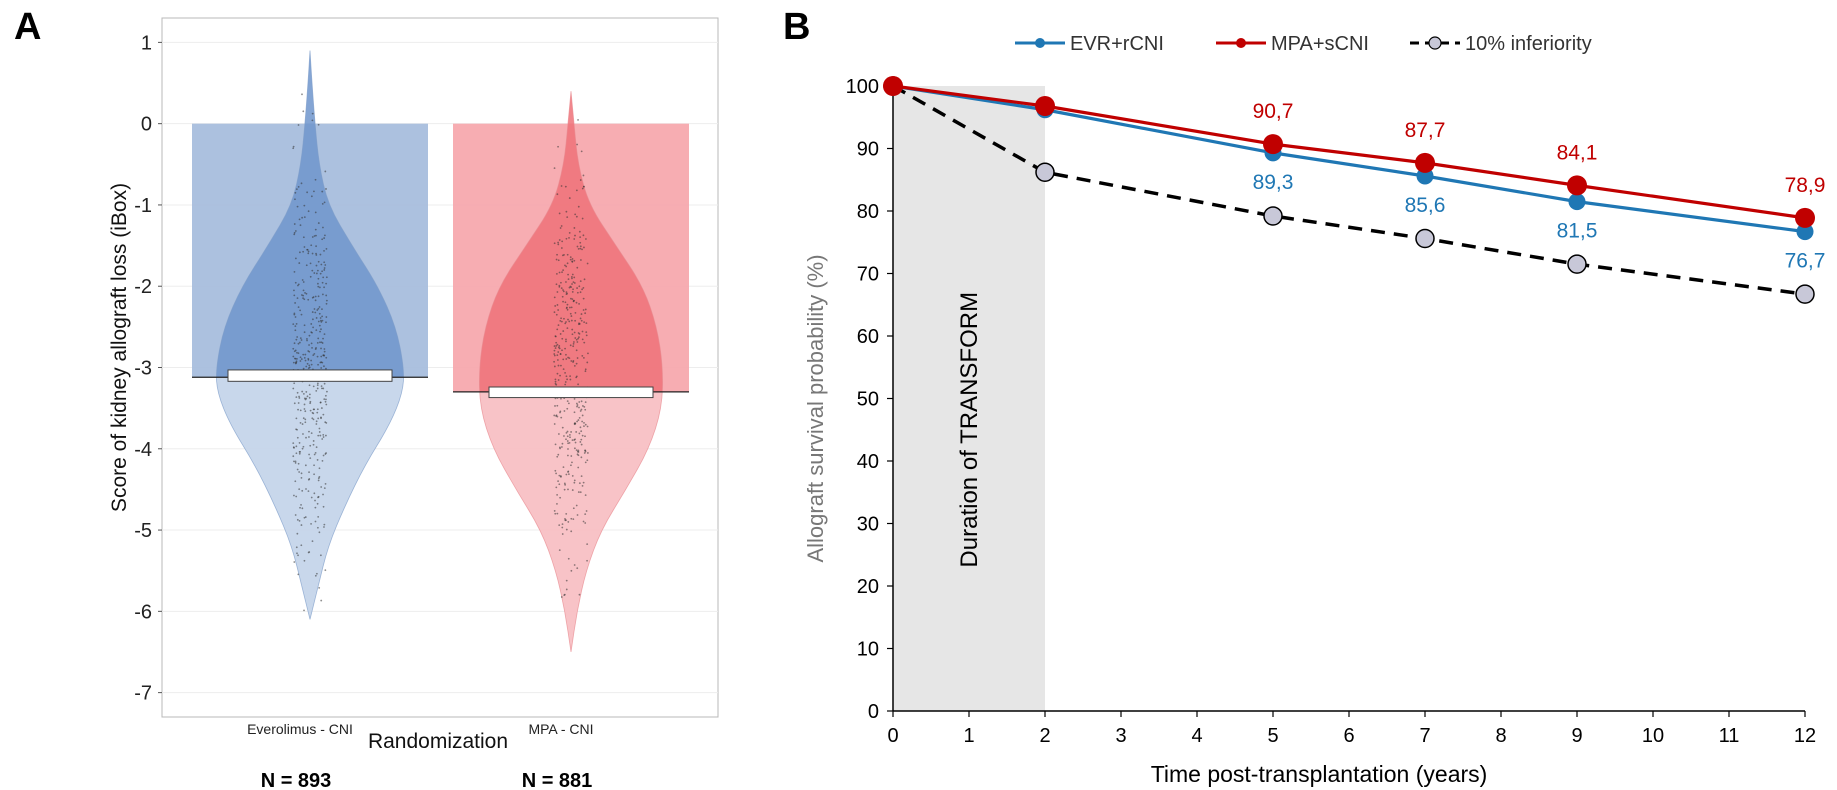 This screenshot has width=1837, height=790. Describe the element at coordinates (1349, 152) in the screenshot. I see `series-line-mpa-scni` at that location.